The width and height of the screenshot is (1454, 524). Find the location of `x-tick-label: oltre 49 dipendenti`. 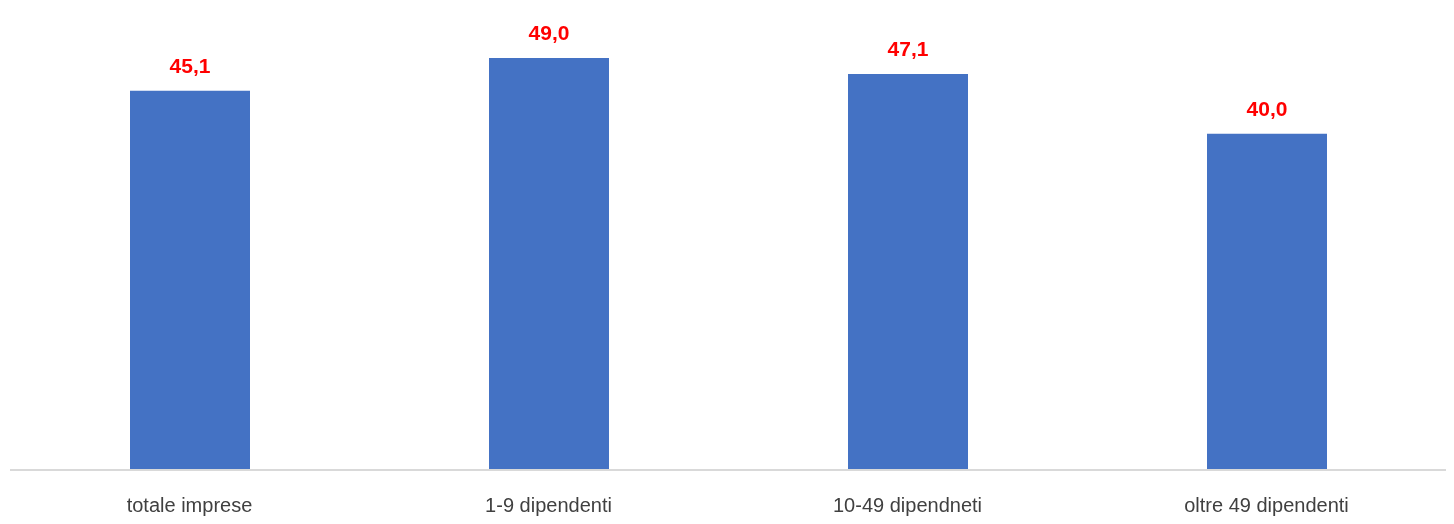

x-tick-label: oltre 49 dipendenti is located at coordinates (1266, 505).